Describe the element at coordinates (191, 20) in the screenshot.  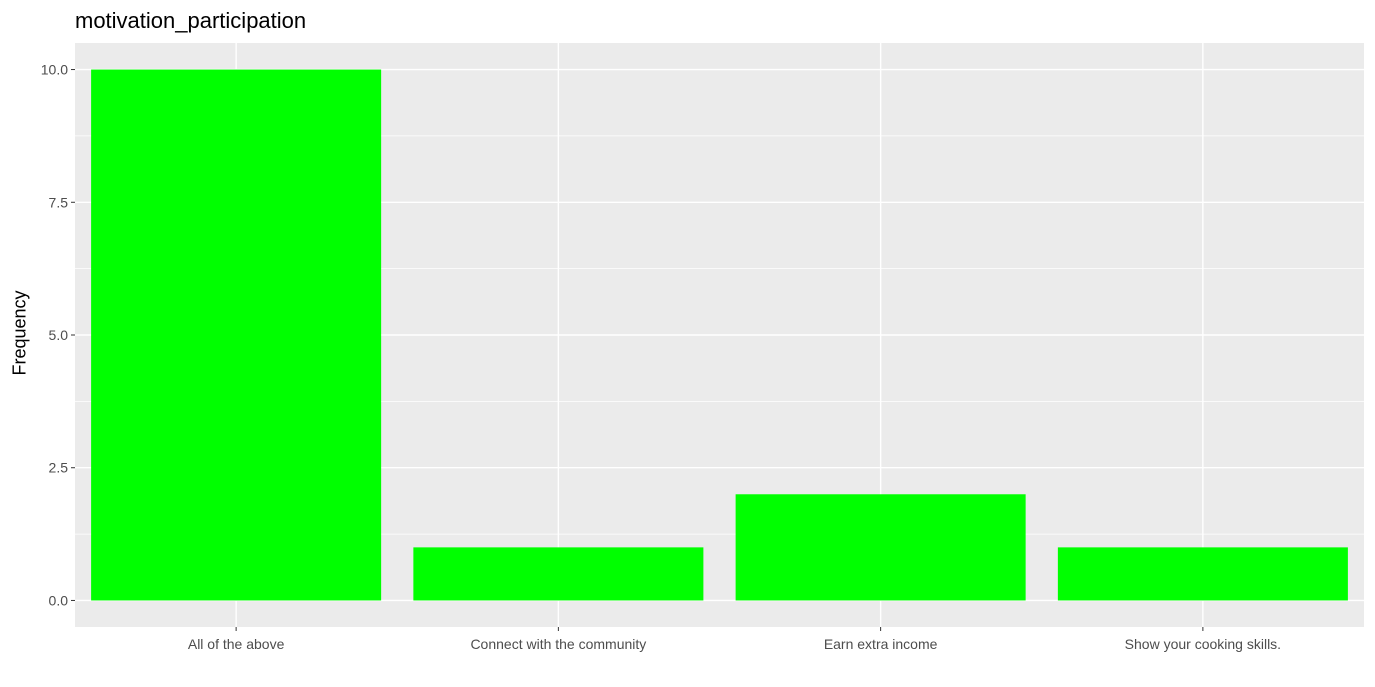
I see `chart-title: motivation_participation` at that location.